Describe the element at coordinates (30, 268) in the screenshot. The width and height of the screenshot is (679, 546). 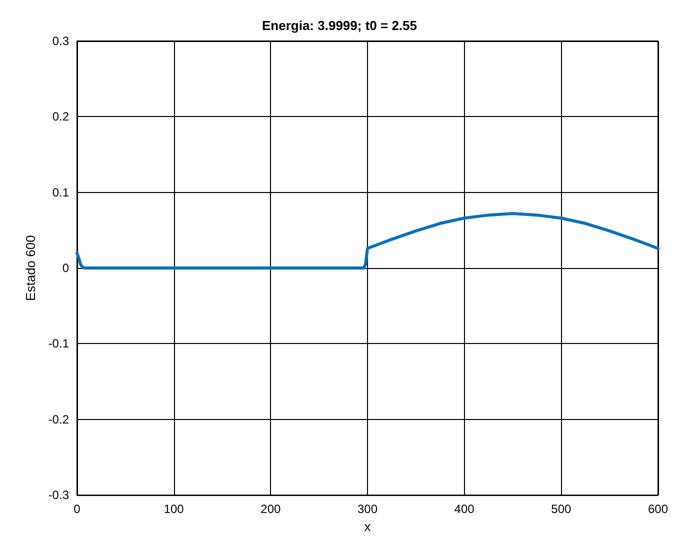
I see `y-axis-title: Estado 600` at that location.